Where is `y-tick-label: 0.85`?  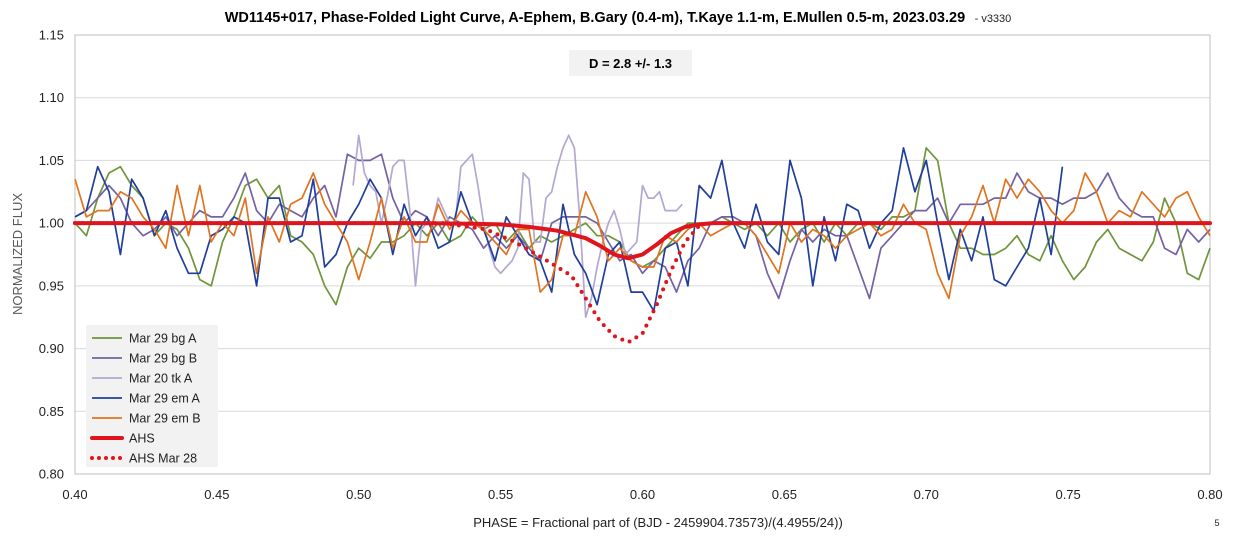 y-tick-label: 0.85 is located at coordinates (51, 411).